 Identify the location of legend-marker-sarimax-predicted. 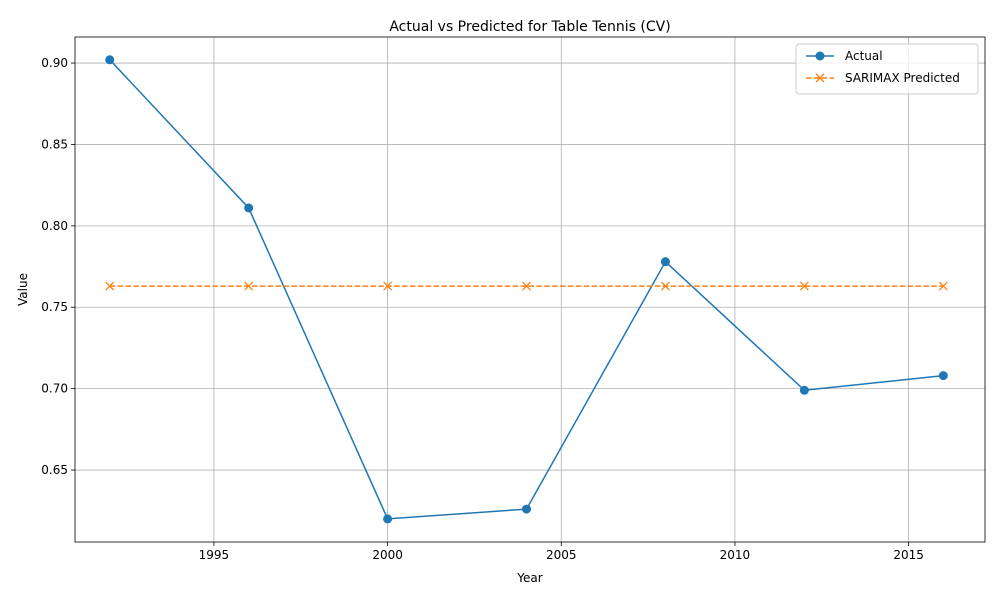
(820, 78).